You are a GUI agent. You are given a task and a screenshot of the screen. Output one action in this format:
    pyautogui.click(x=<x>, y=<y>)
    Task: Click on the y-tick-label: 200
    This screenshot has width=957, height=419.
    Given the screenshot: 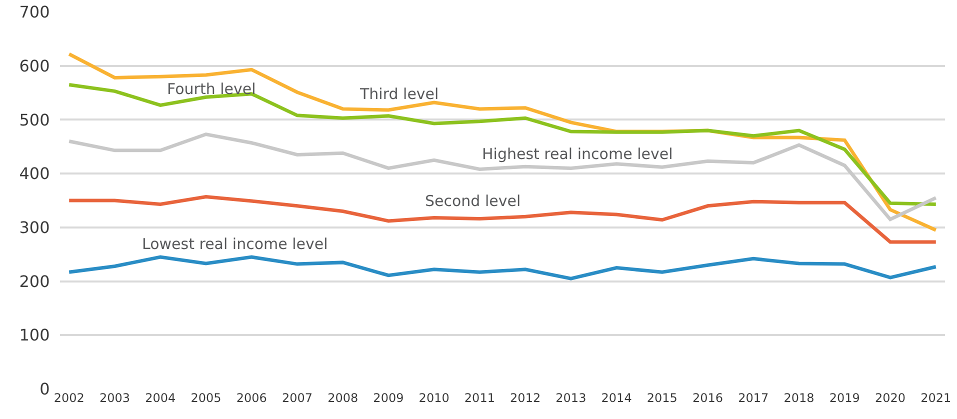 What is the action you would take?
    pyautogui.click(x=34, y=281)
    